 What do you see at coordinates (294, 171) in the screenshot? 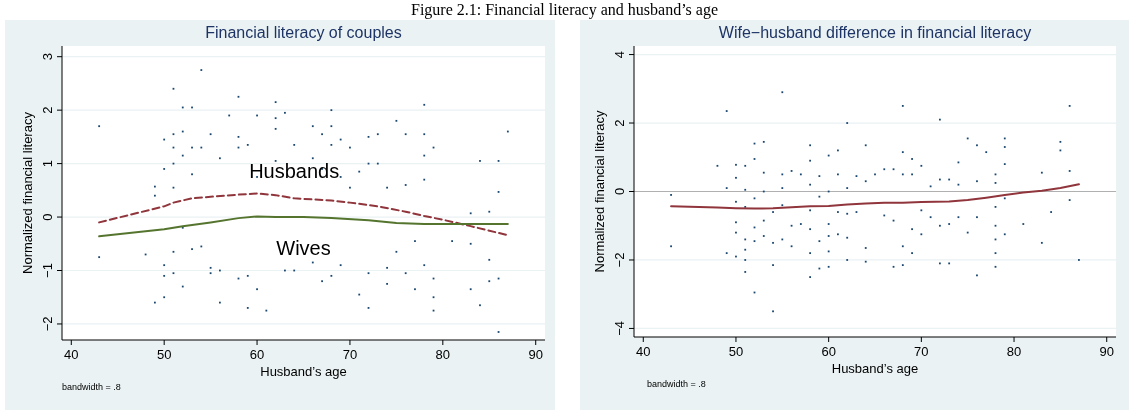
I see `series-label: Husbands` at bounding box center [294, 171].